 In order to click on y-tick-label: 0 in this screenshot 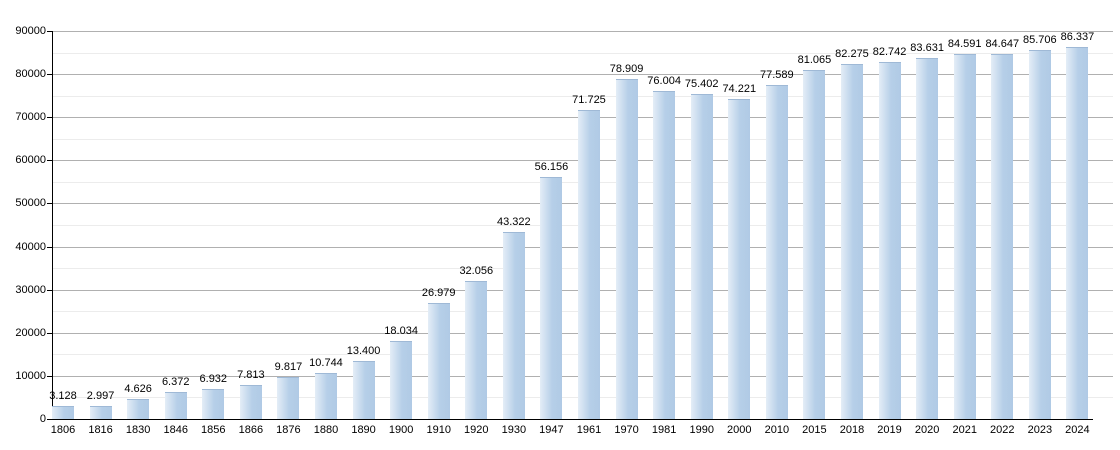, I will do `click(42, 419)`.